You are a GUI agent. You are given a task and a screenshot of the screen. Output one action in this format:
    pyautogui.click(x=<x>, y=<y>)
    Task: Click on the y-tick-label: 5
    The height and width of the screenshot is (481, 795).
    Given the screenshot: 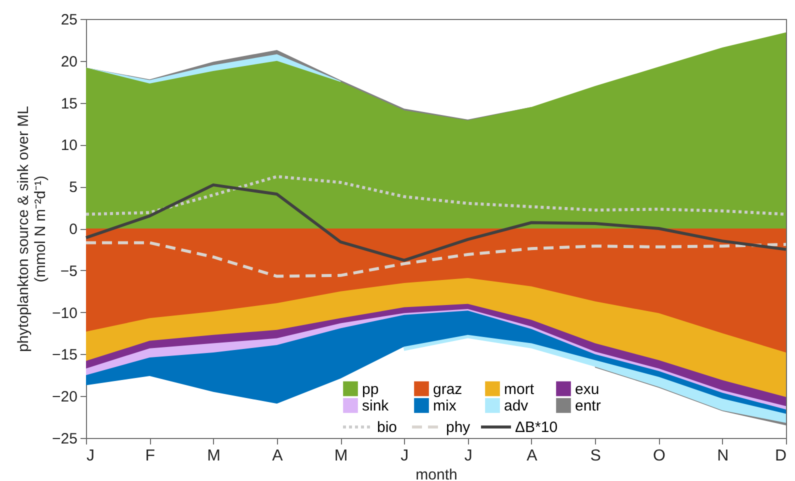 What is the action you would take?
    pyautogui.click(x=73, y=187)
    